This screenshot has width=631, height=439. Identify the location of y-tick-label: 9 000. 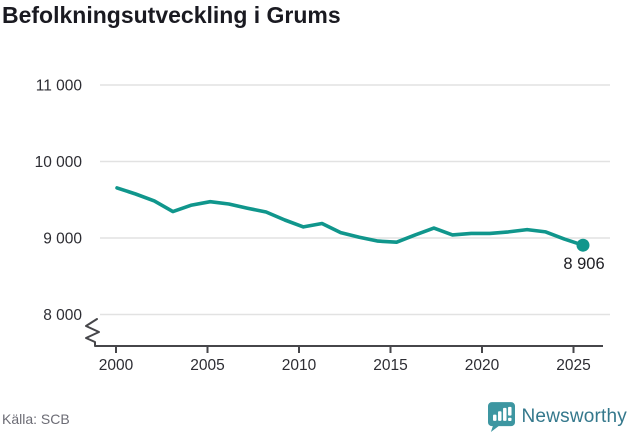
(62, 239).